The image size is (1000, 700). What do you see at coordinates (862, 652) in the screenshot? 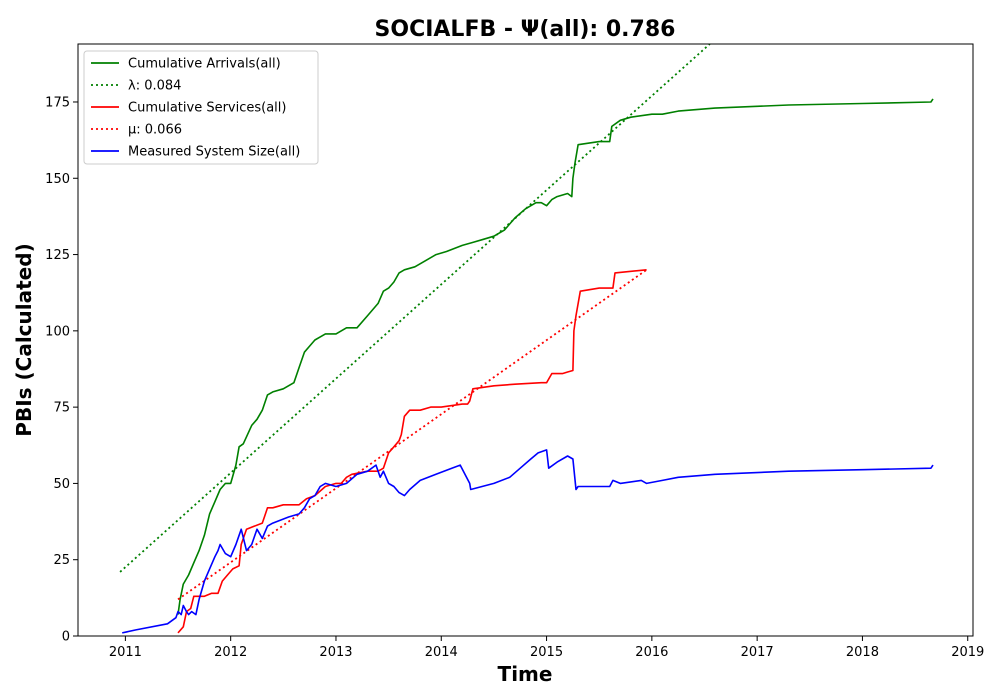
I see `x-tick-label: 2018` at bounding box center [862, 652].